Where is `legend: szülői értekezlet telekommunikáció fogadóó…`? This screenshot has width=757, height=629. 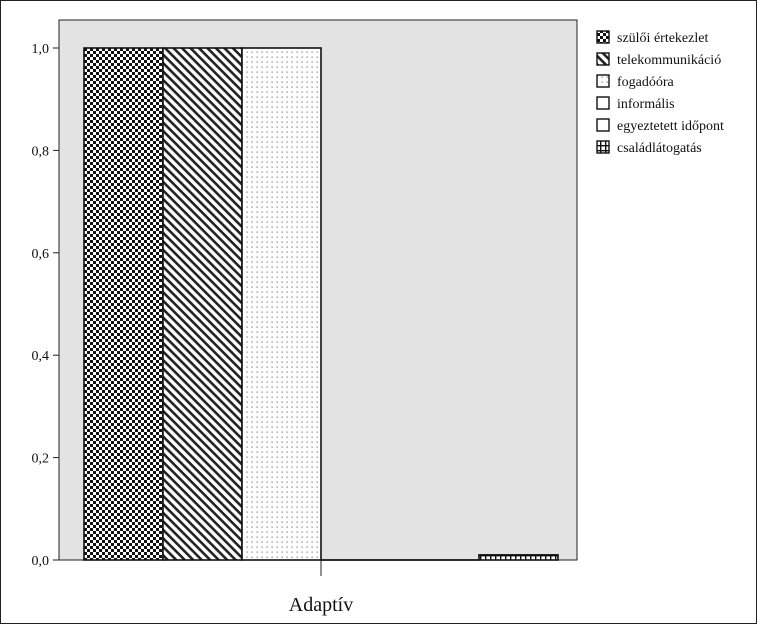
legend: szülői értekezlet telekommunikáció fogadóó… is located at coordinates (660, 93).